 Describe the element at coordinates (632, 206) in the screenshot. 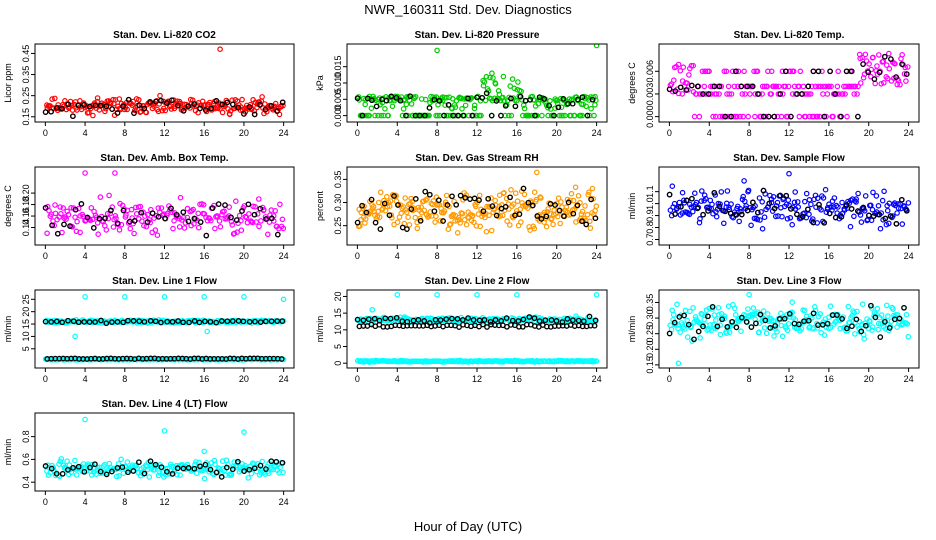

I see `y-axis-label: ml/min` at that location.